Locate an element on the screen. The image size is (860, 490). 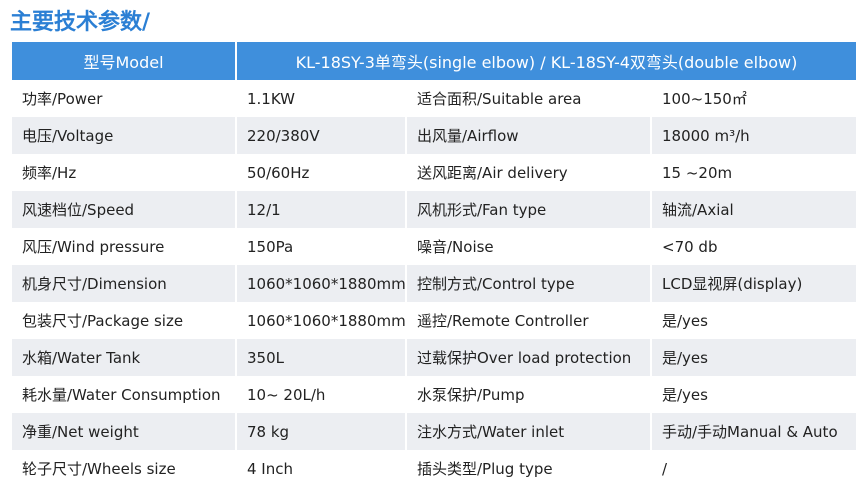
table-row: 轮子尺寸/Wheels size 4 Inch 插头类型/Plug type / is located at coordinates (433, 468).